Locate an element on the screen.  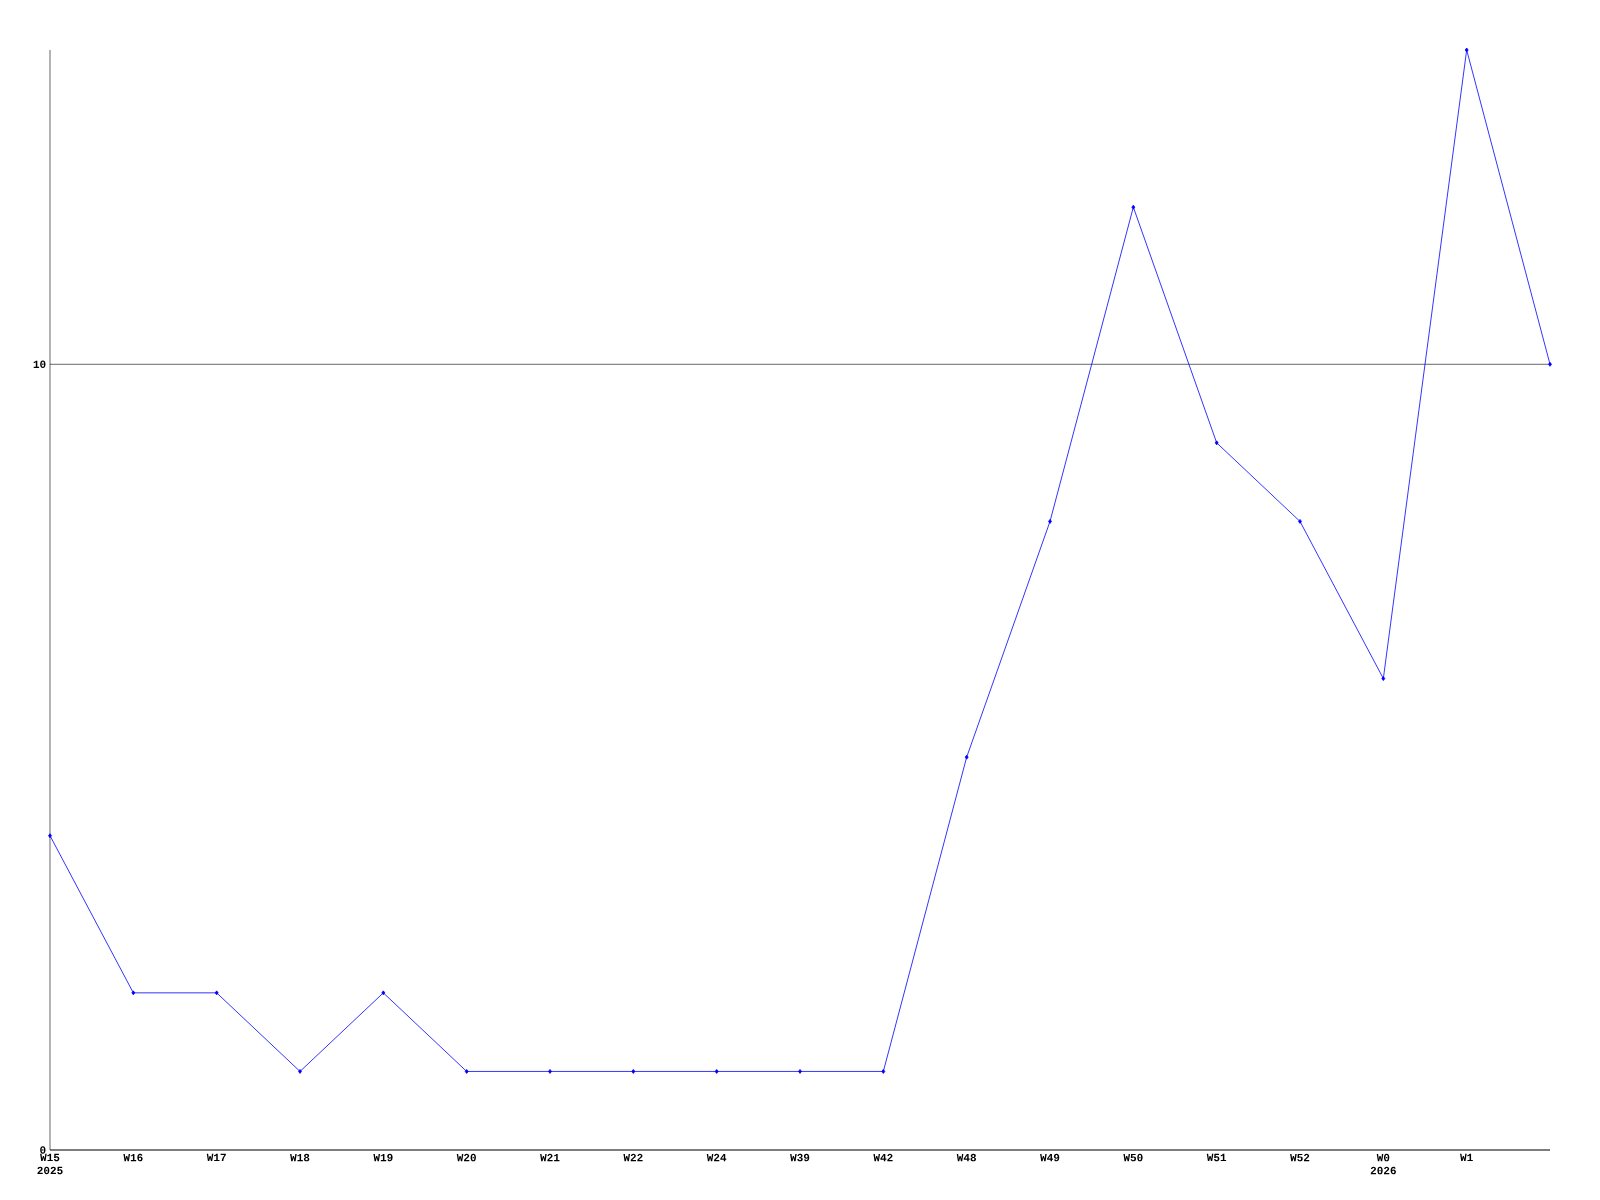
x-tick-label: W39 is located at coordinates (800, 1157).